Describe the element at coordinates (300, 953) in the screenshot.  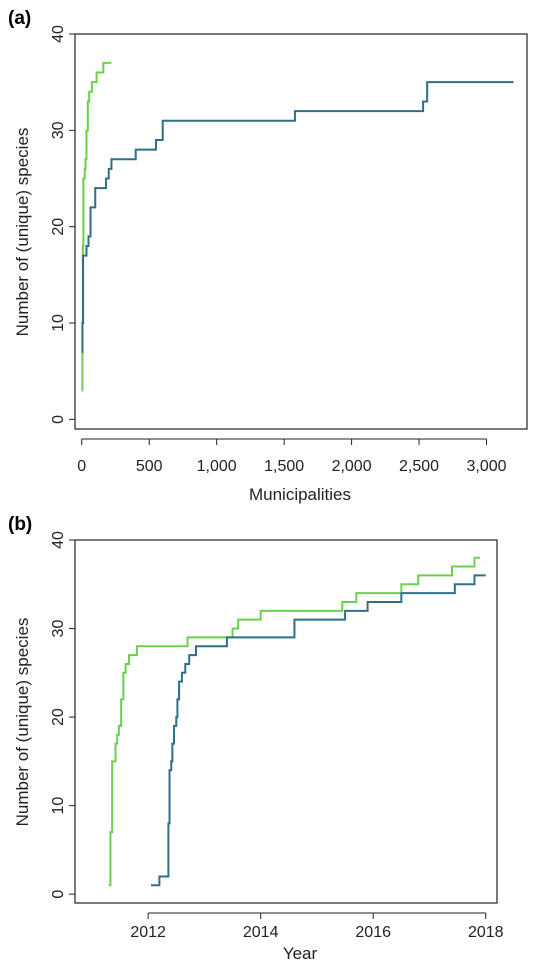
I see `panel-b-x-axis-title: Year` at that location.